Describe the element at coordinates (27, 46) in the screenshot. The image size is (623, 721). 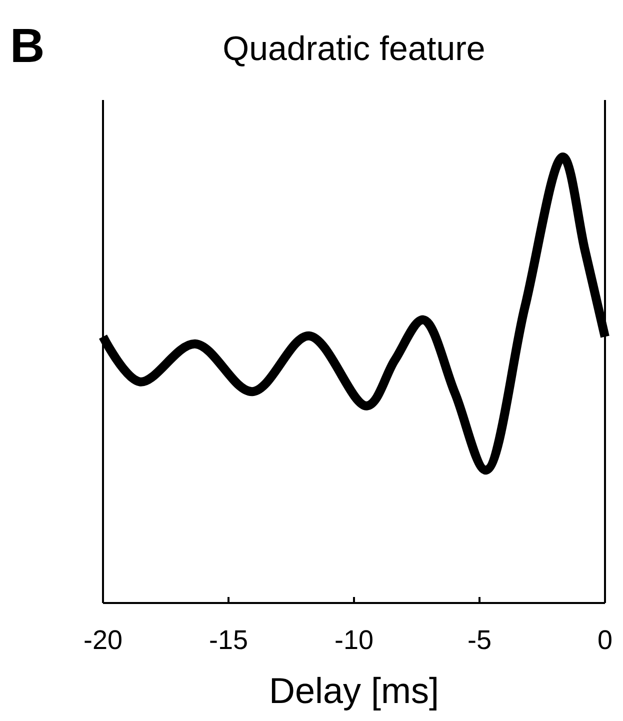
I see `text: B` at that location.